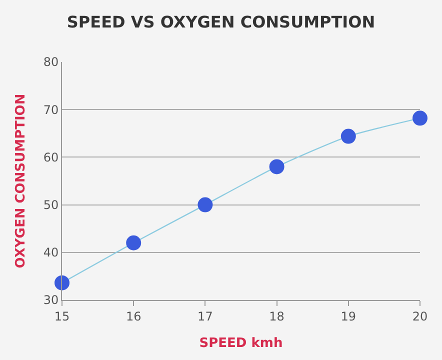 This screenshot has height=360, width=442. I want to click on x-tick-label: 19, so click(348, 316).